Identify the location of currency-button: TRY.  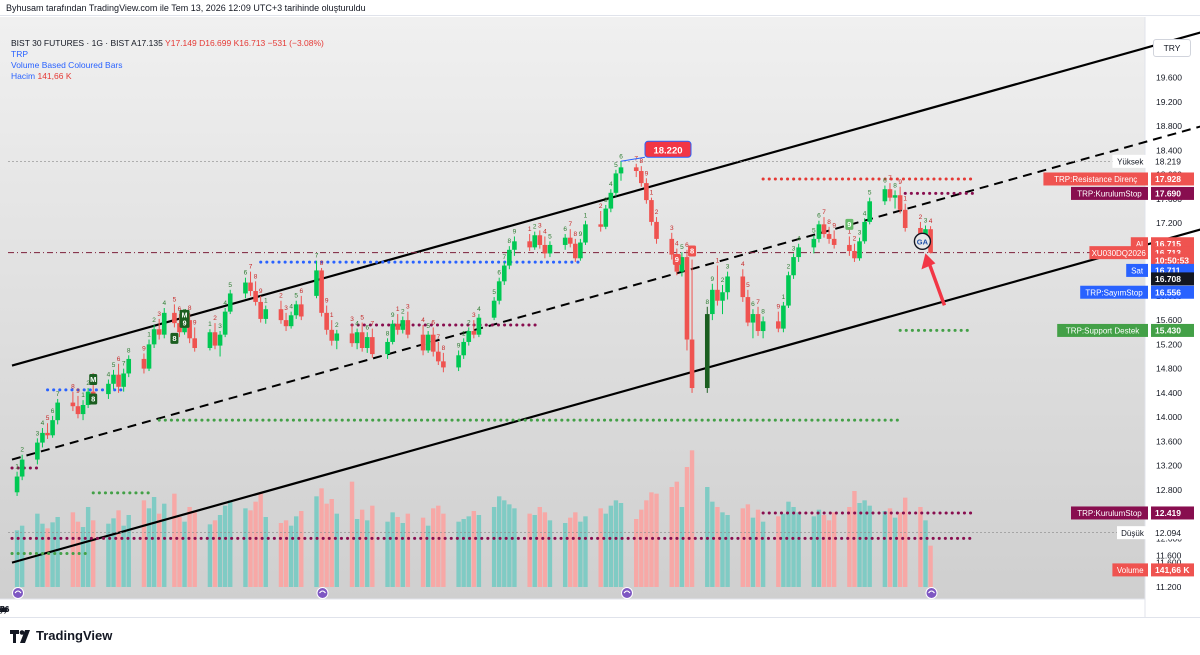
(1172, 48).